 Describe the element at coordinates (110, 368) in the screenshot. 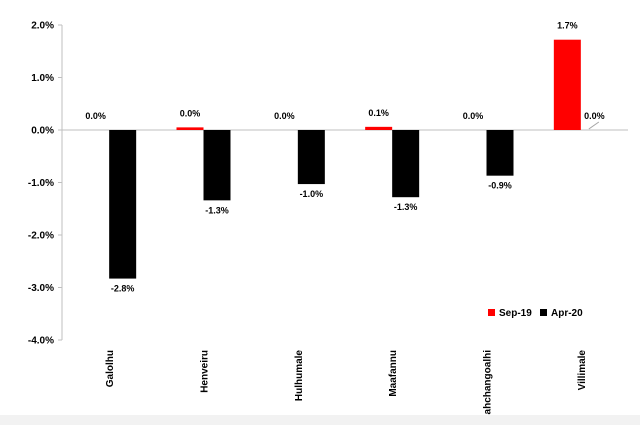

I see `x-category-label: Galolhu` at that location.